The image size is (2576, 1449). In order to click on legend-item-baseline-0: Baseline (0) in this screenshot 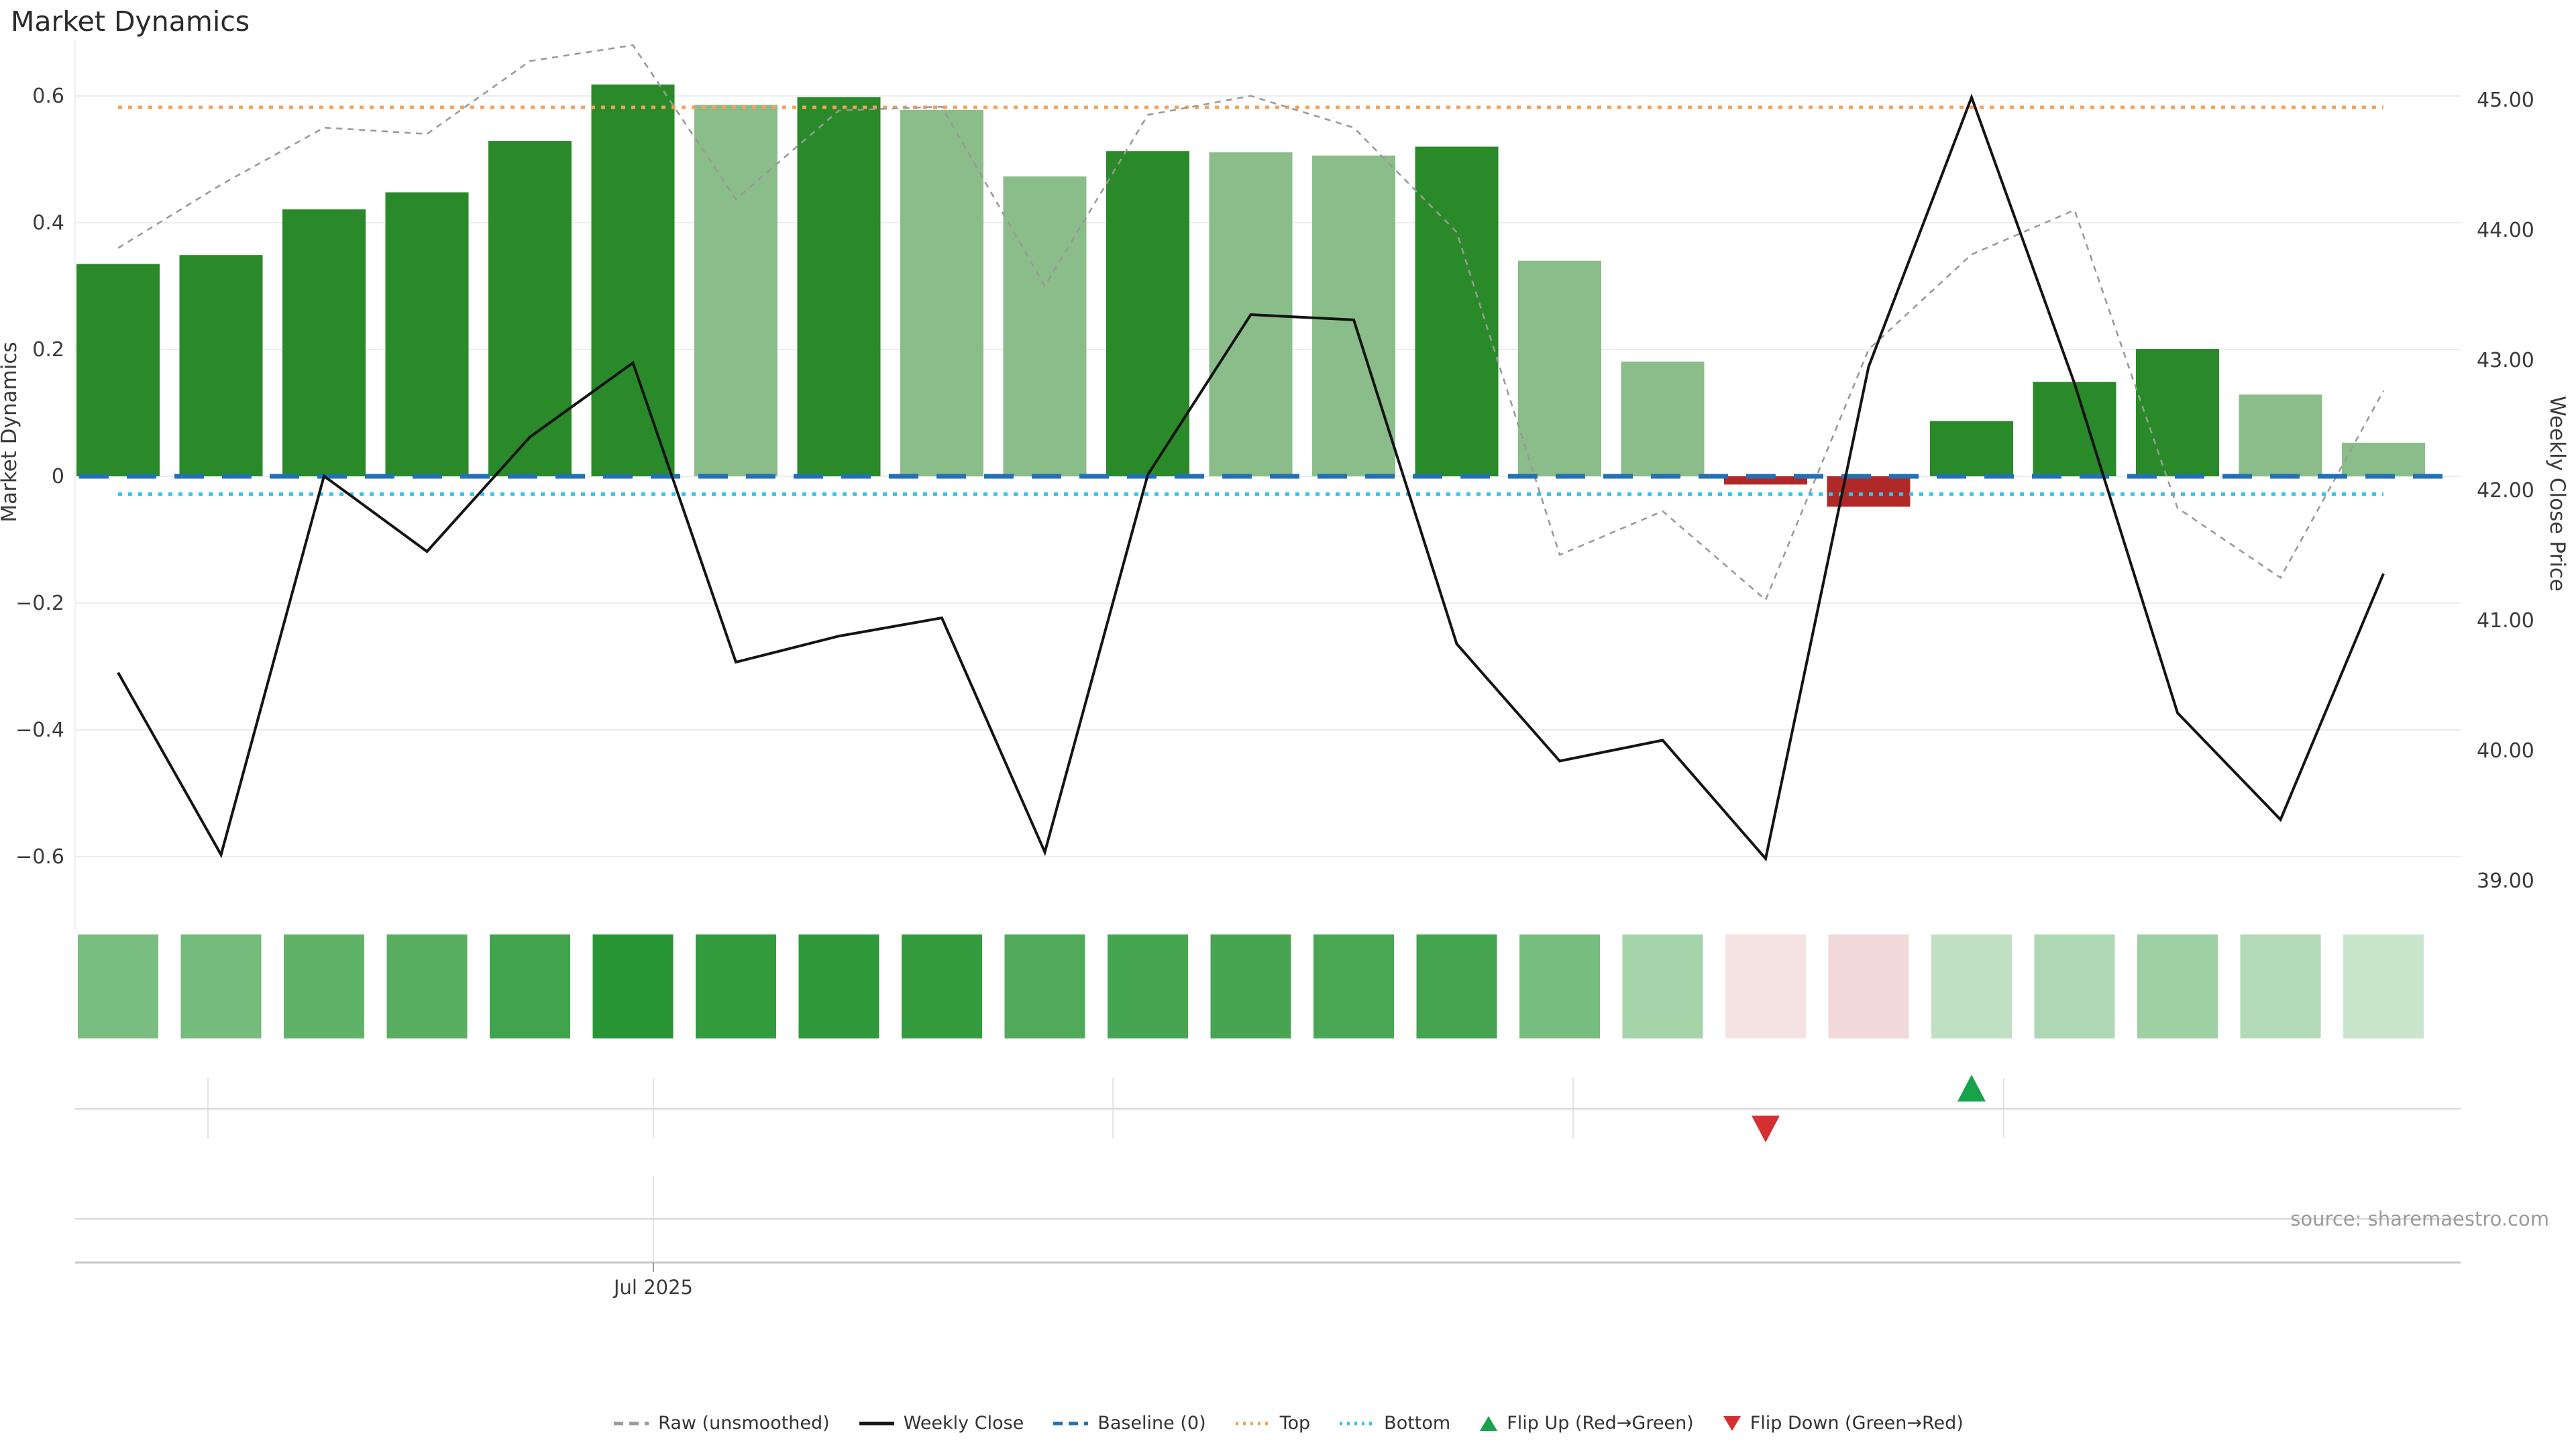, I will do `click(1129, 1423)`.